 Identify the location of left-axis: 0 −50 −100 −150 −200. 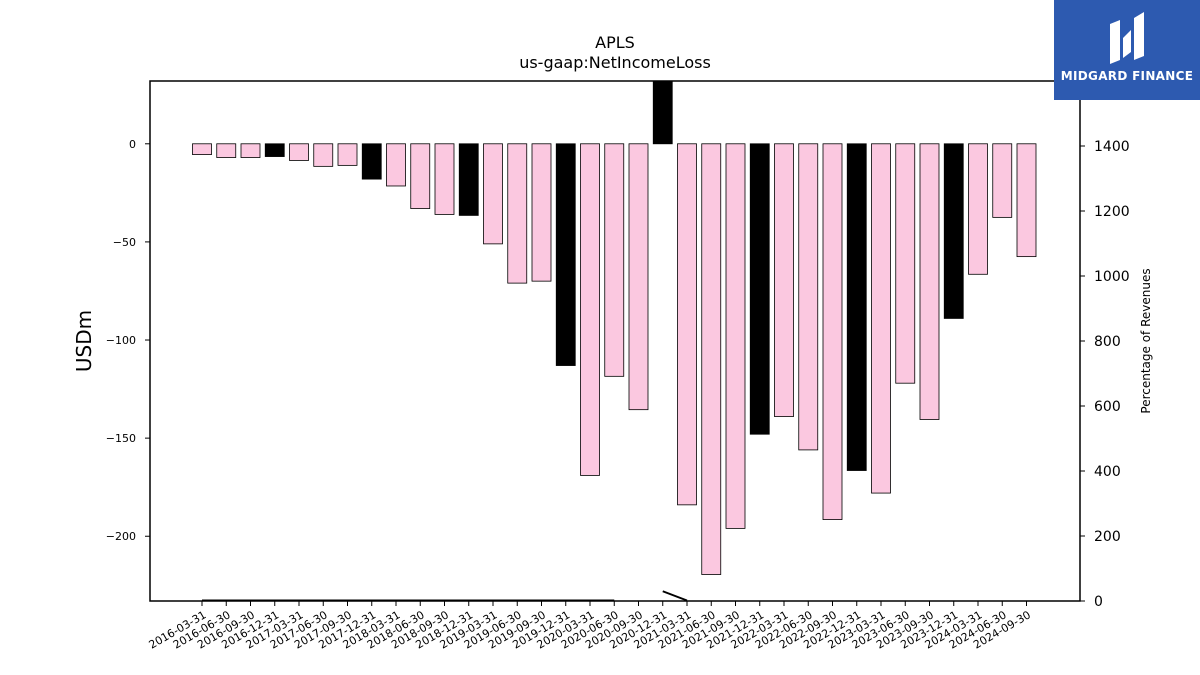
(128, 340).